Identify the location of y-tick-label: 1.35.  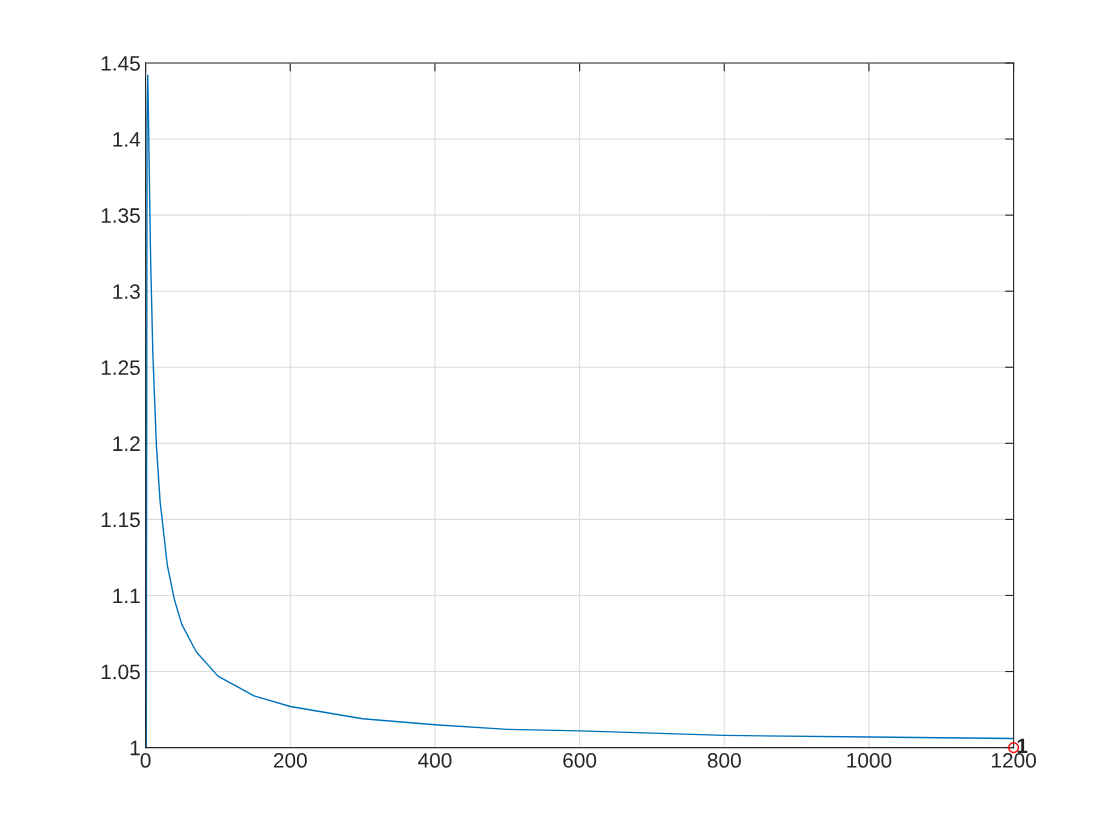
(120, 215).